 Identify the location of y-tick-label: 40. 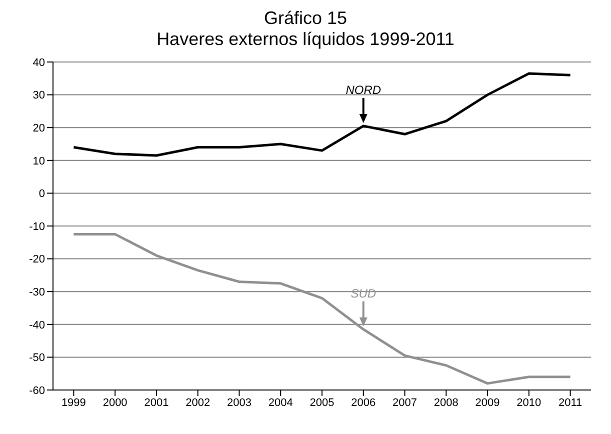
(38, 62).